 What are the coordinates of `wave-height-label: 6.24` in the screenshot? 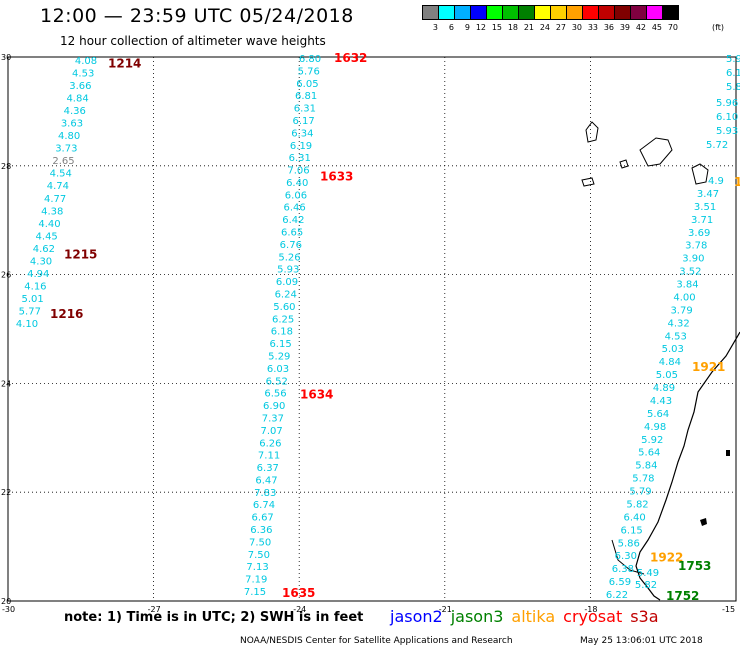 It's located at (286, 295).